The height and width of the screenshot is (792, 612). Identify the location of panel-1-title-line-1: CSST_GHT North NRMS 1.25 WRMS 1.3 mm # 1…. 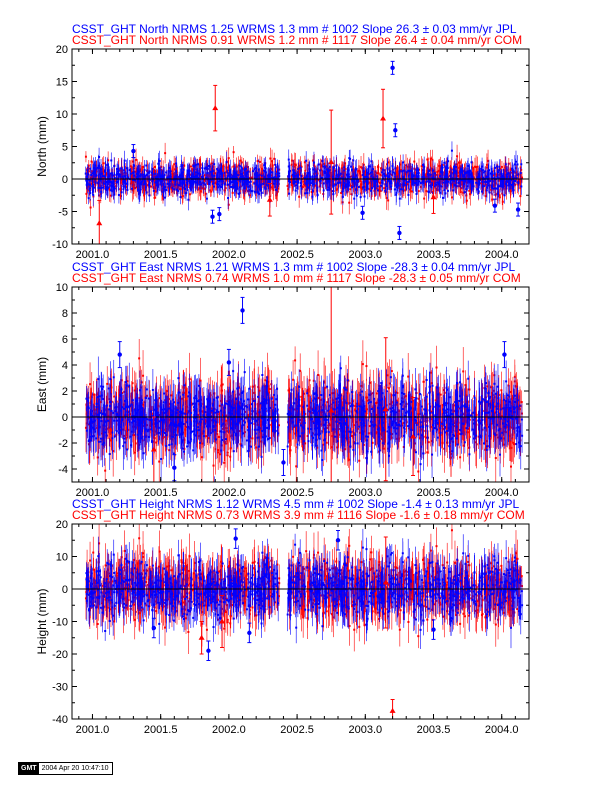
(294, 29).